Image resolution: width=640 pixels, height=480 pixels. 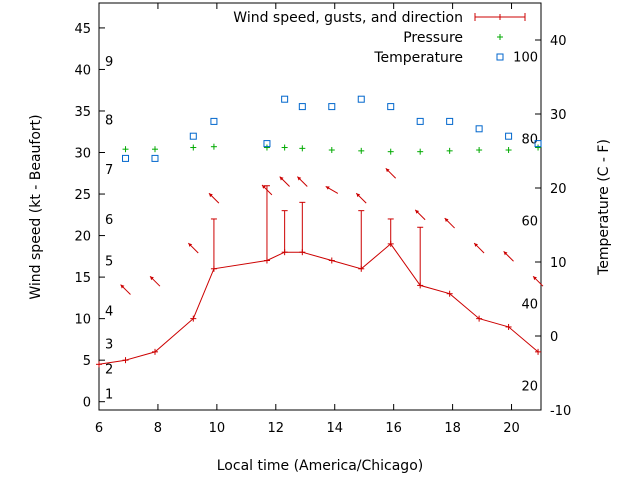 I want to click on legend-entry: Wind speed, gusts, and direction, so click(x=379, y=18).